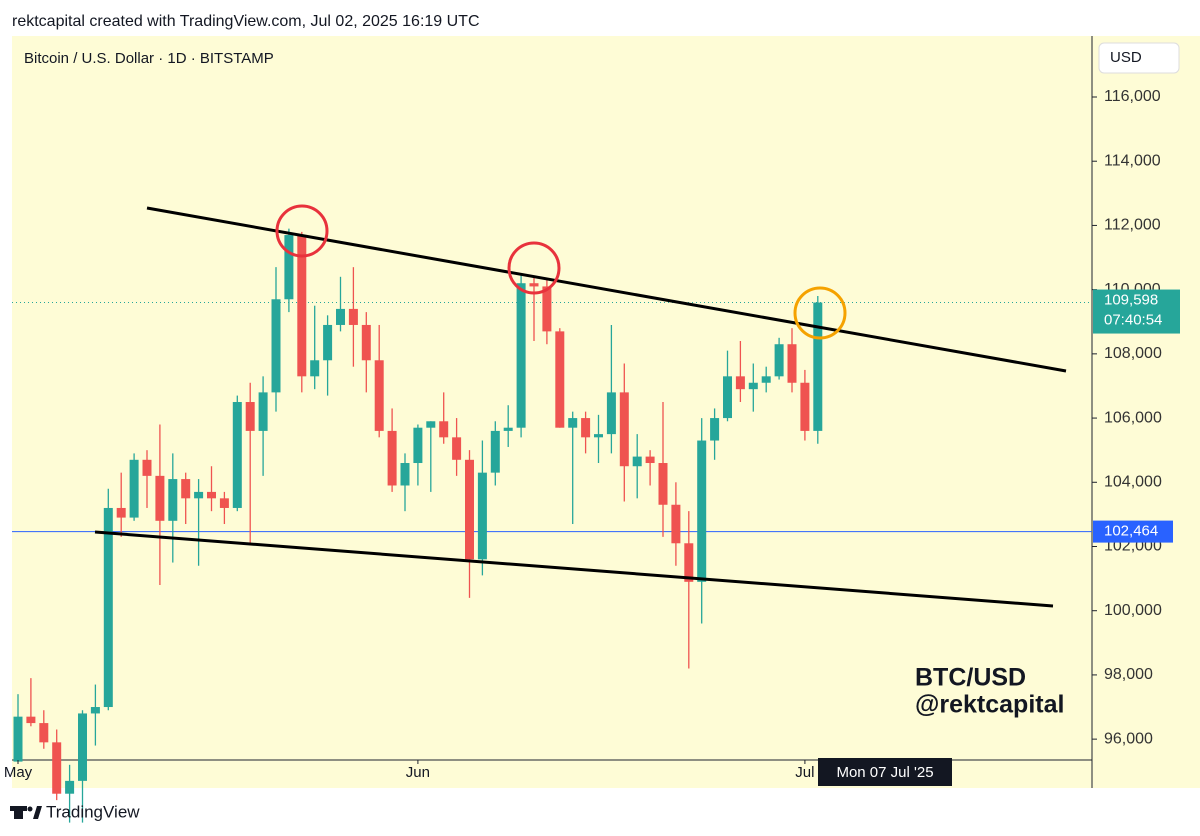  I want to click on last-price-box, so click(1136, 311).